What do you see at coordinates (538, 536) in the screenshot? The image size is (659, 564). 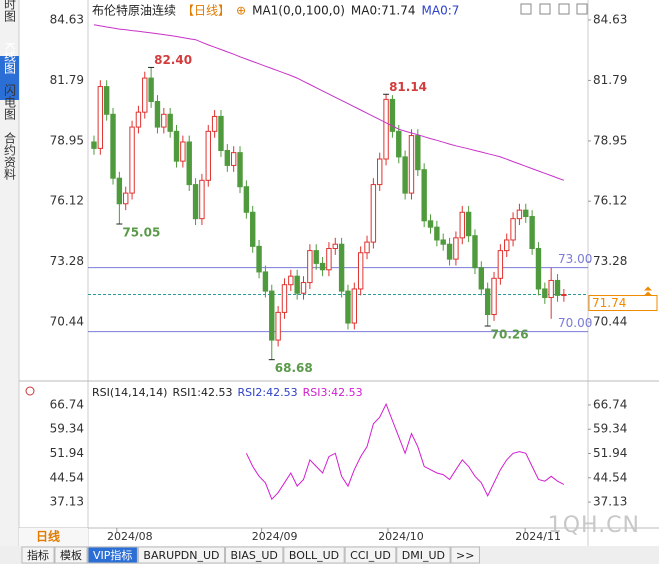 I see `x-tick-label: 2024/11` at bounding box center [538, 536].